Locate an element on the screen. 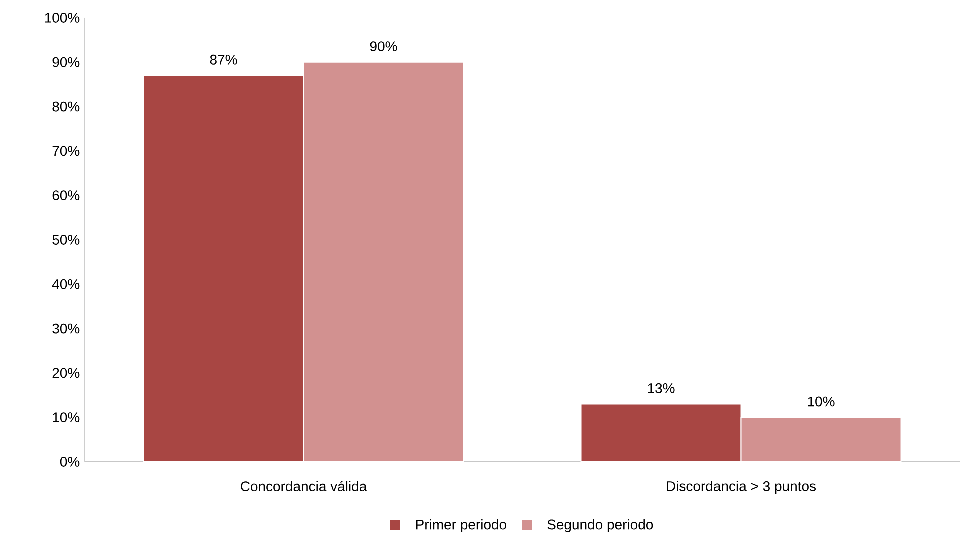 The width and height of the screenshot is (960, 556). y-tick-label: 80% is located at coordinates (66, 107).